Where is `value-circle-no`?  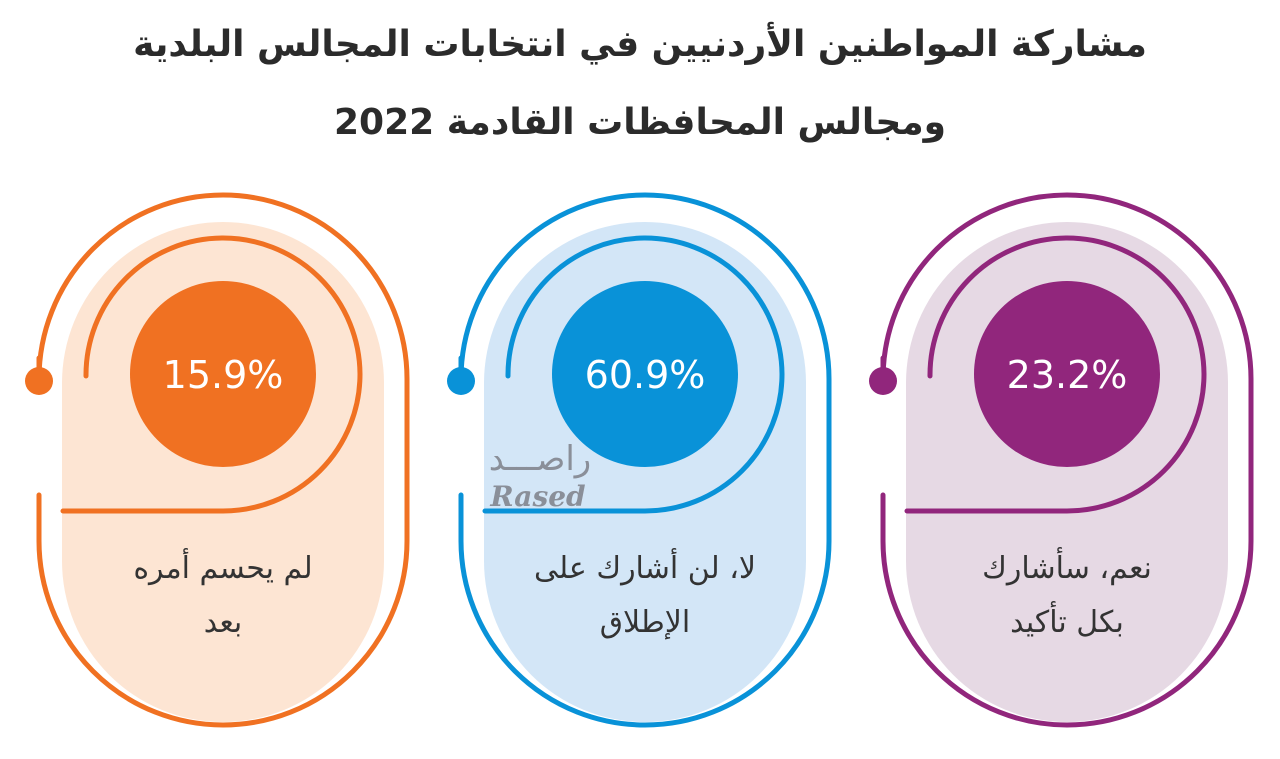
value-circle-no is located at coordinates (645, 374).